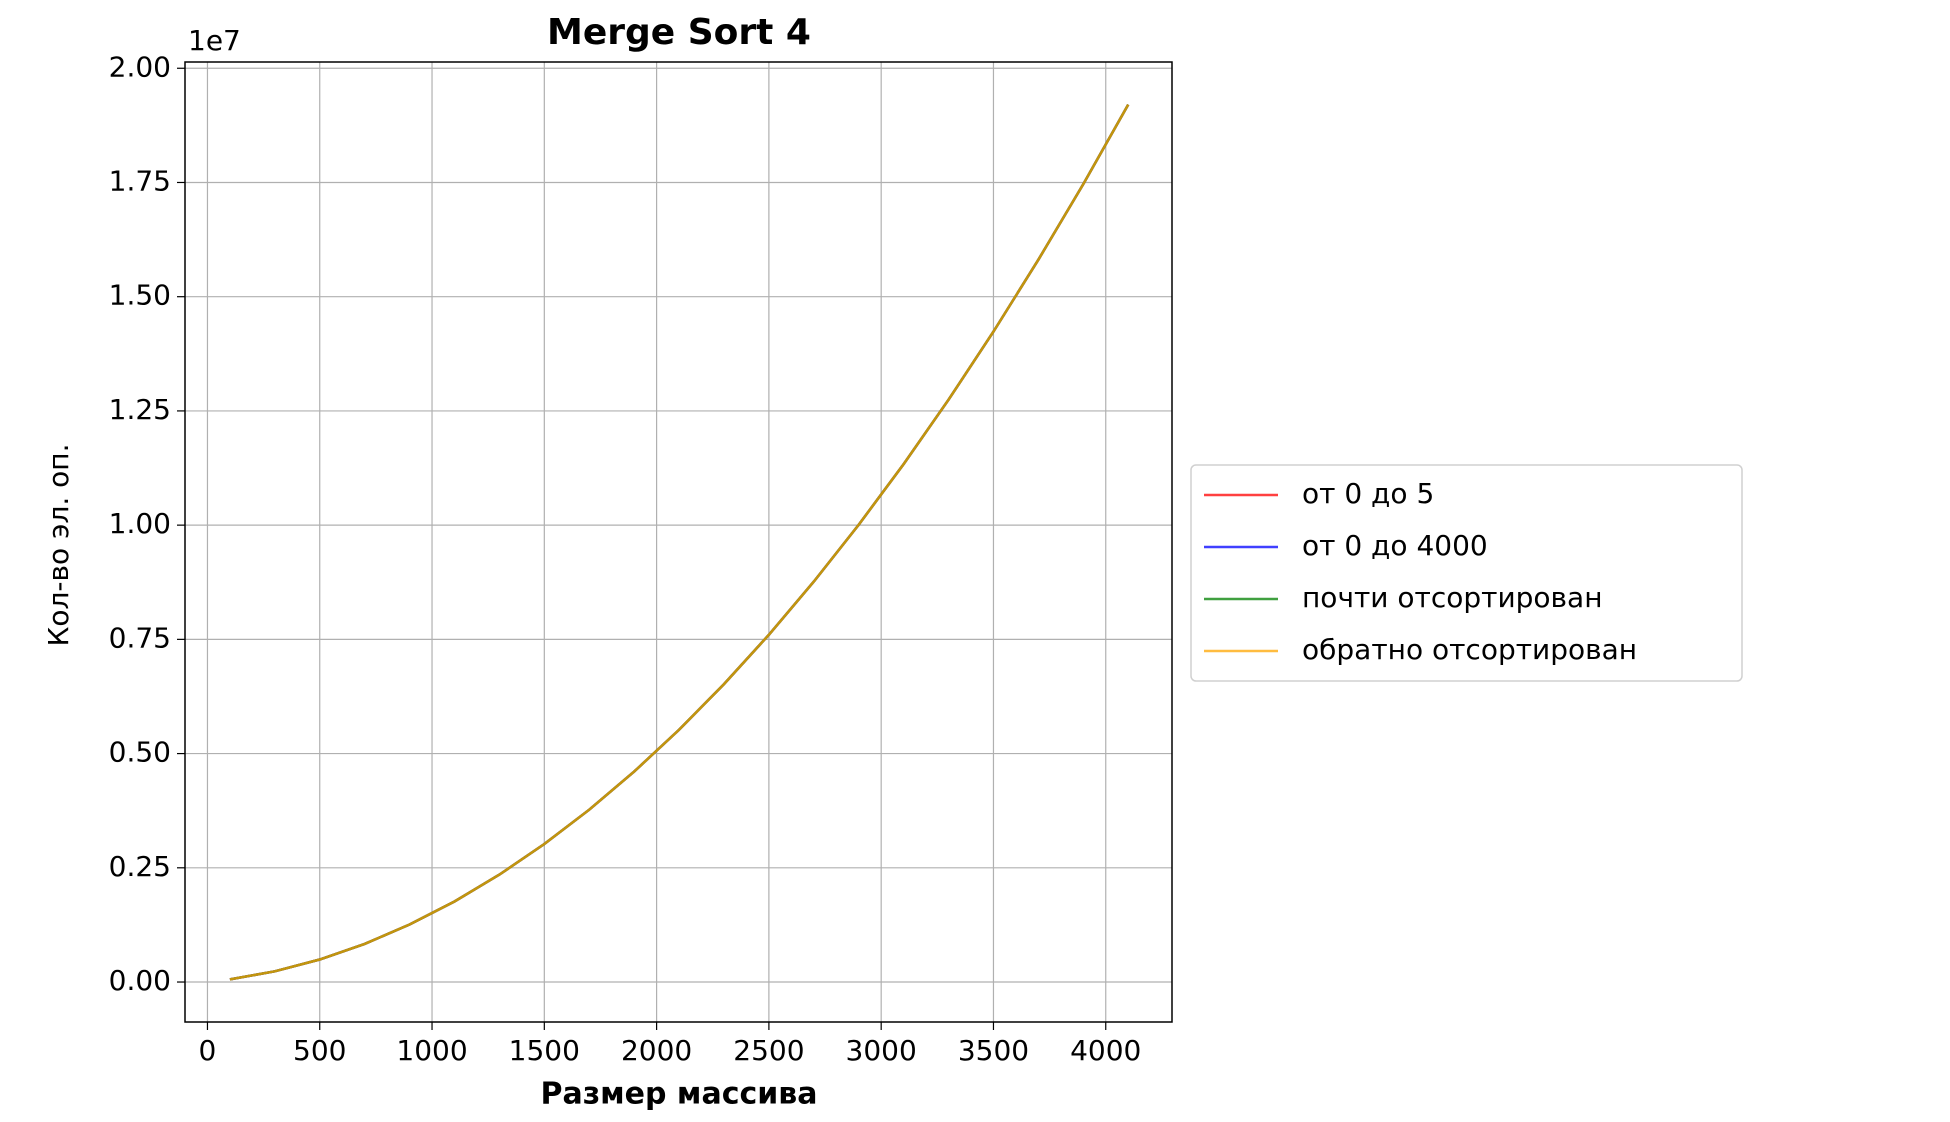 The height and width of the screenshot is (1122, 1950). Describe the element at coordinates (881, 1050) in the screenshot. I see `x-tick-label: 3000` at that location.